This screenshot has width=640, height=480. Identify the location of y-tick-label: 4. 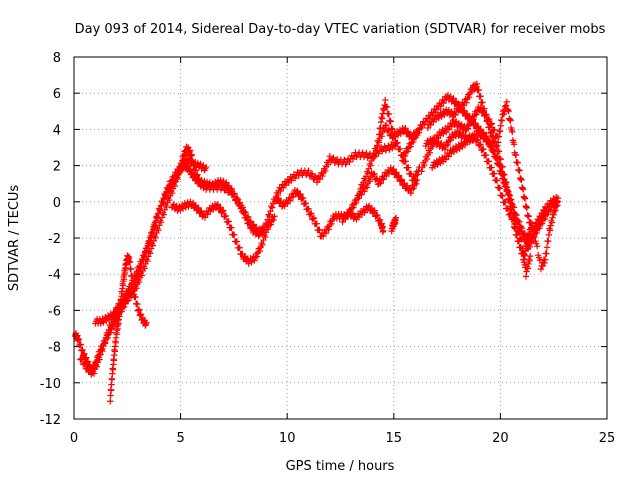
(57, 130).